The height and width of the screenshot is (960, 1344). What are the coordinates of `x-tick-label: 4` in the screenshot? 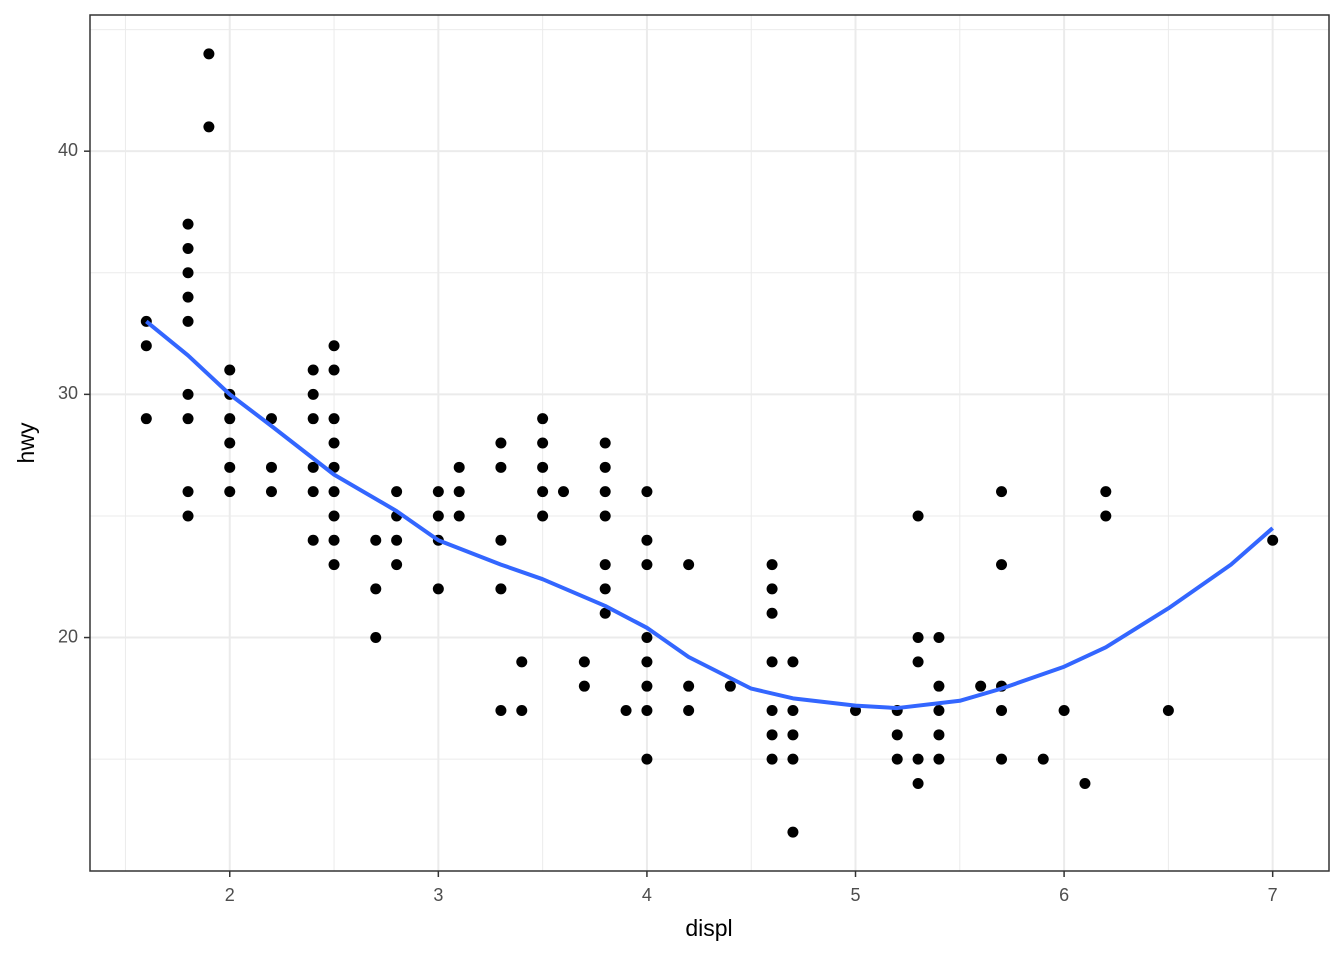 It's located at (647, 895).